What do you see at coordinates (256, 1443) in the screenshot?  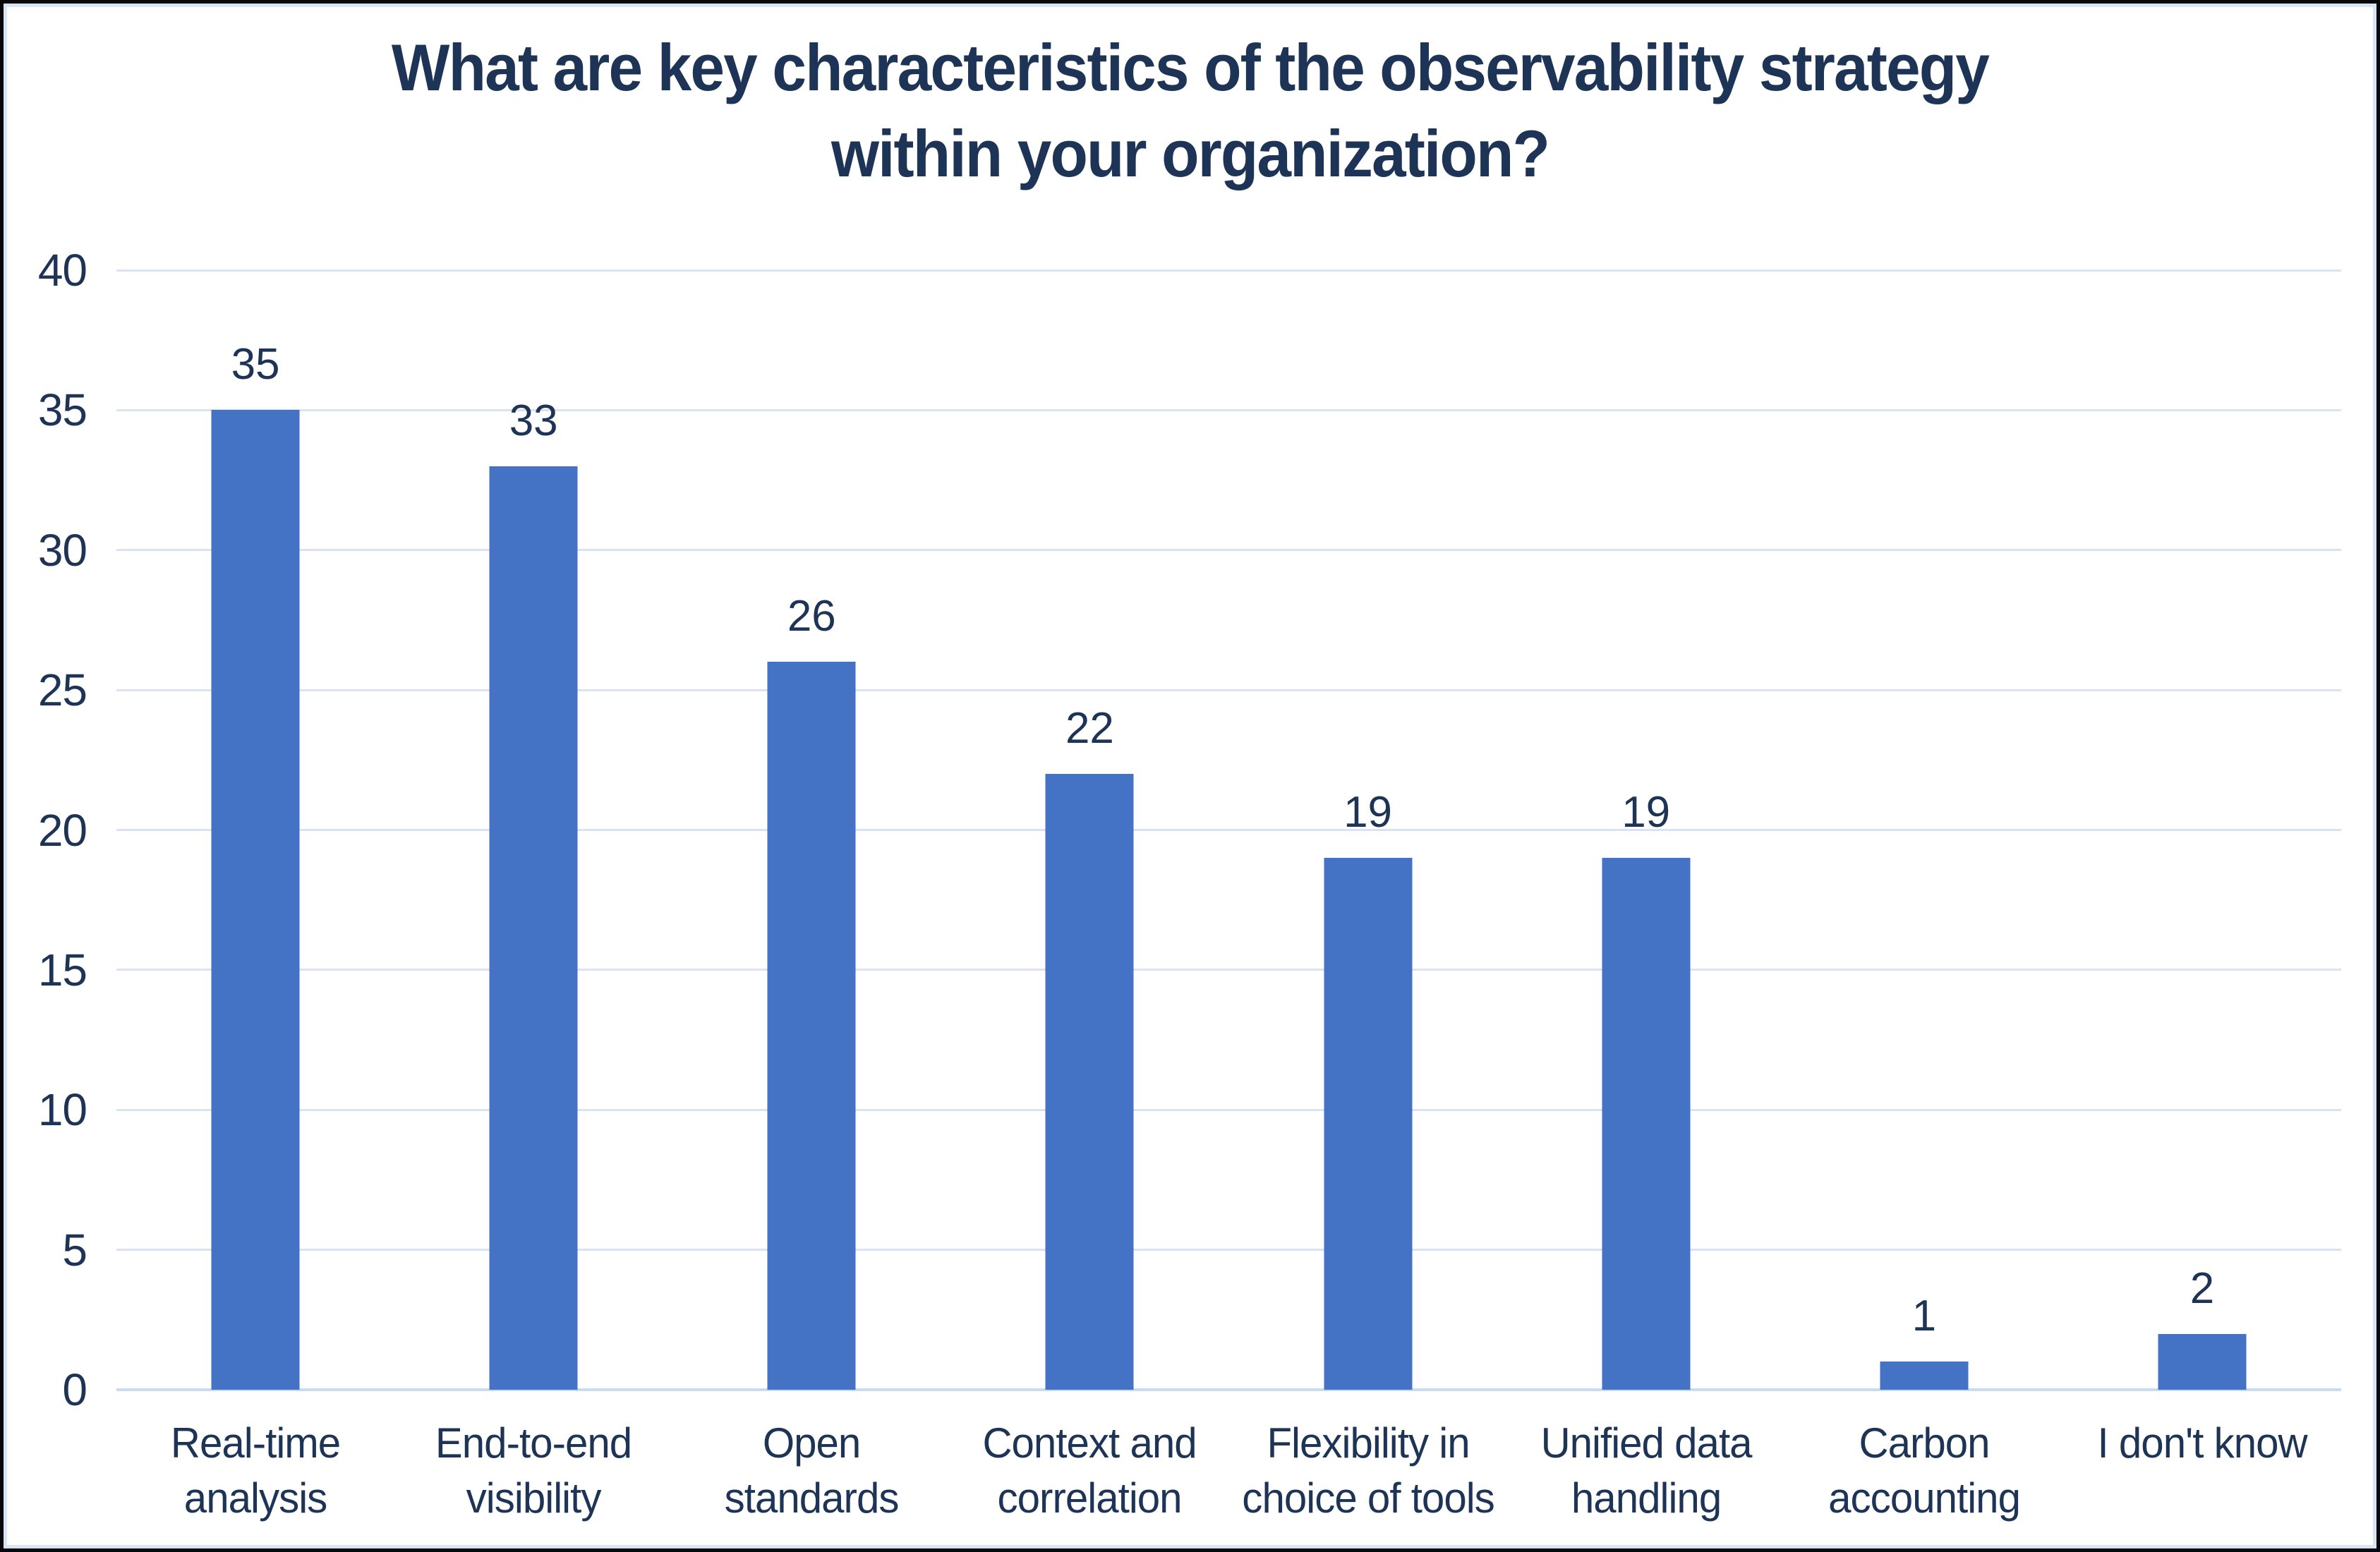 I see `x-category-label-line: Real-time` at bounding box center [256, 1443].